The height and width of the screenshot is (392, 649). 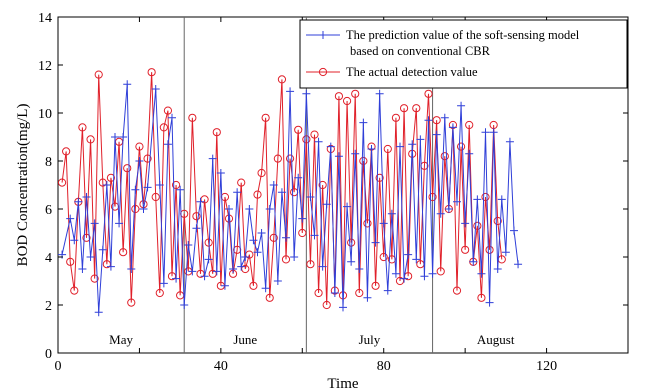 I want to click on y-tick-label: 2, so click(x=48, y=306).